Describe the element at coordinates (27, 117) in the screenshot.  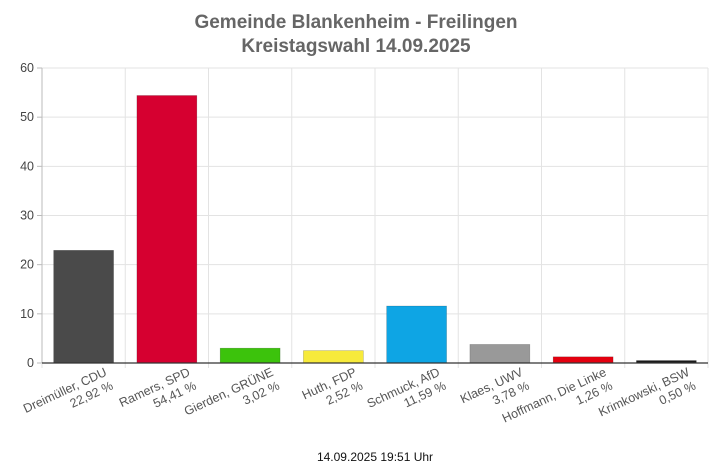
I see `y-tick-label: 50` at that location.